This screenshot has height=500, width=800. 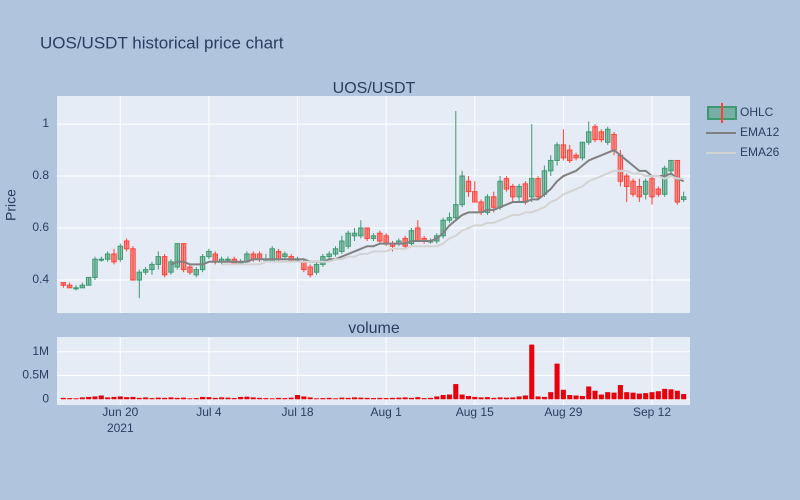 I want to click on legend-label: OHLC, so click(x=757, y=112).